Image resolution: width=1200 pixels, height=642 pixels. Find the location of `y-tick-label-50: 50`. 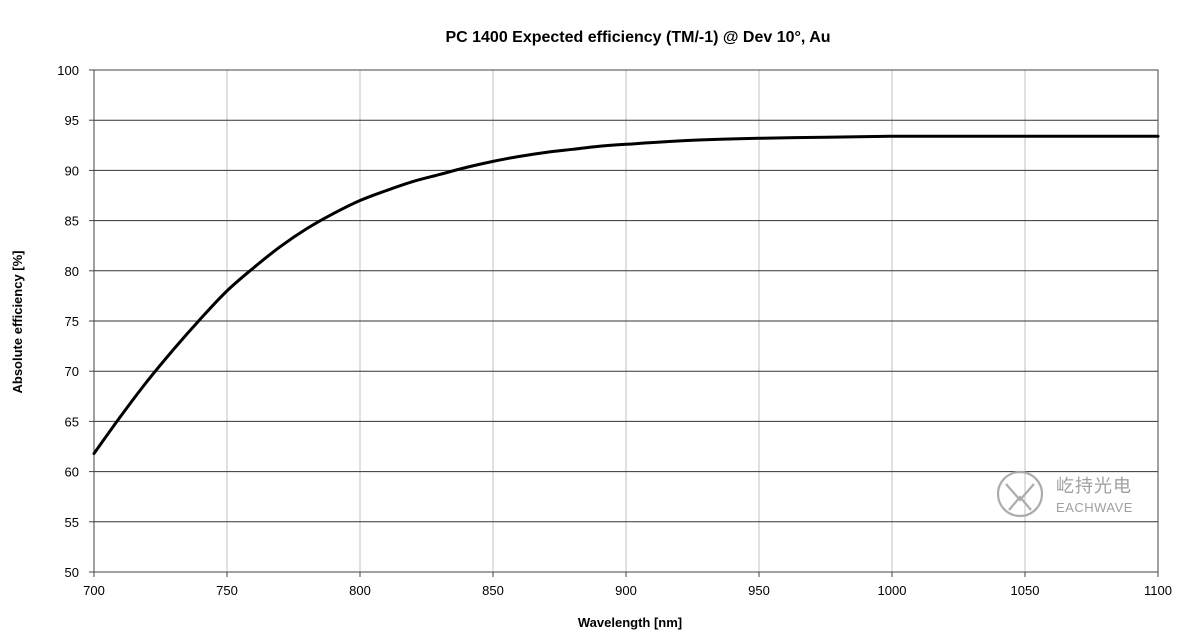

y-tick-label-50: 50 is located at coordinates (72, 572).